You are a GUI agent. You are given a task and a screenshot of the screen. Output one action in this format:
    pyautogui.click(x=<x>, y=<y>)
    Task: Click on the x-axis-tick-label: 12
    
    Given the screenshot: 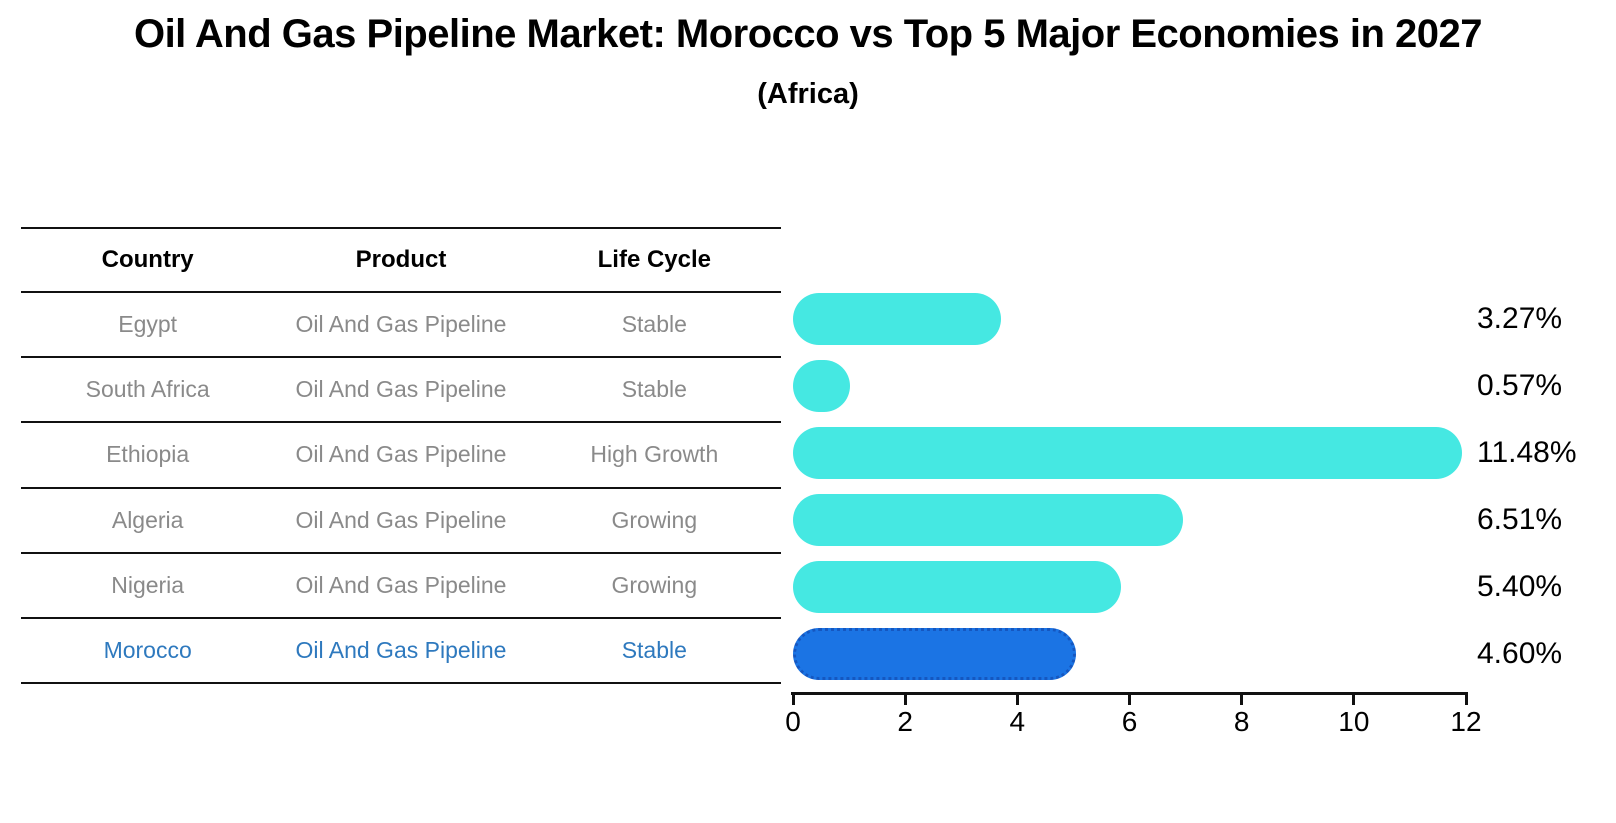 What is the action you would take?
    pyautogui.click(x=1466, y=721)
    